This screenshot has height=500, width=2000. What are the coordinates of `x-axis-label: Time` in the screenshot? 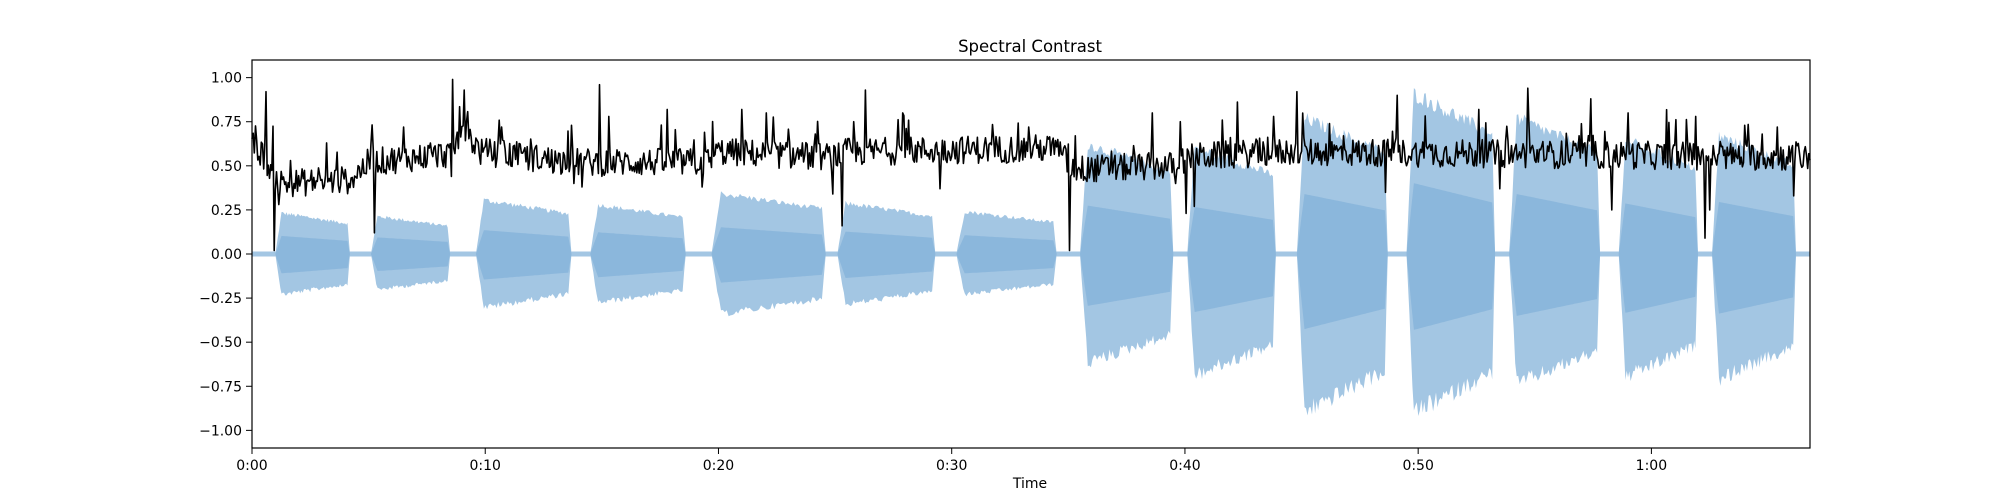 It's located at (1029, 484).